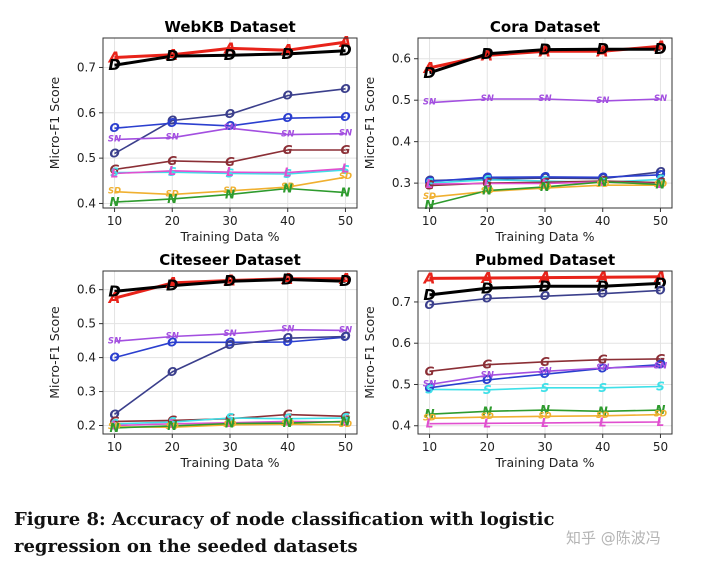 The width and height of the screenshot is (720, 570). I want to click on chart-title: Pubmed Dataset, so click(545, 260).